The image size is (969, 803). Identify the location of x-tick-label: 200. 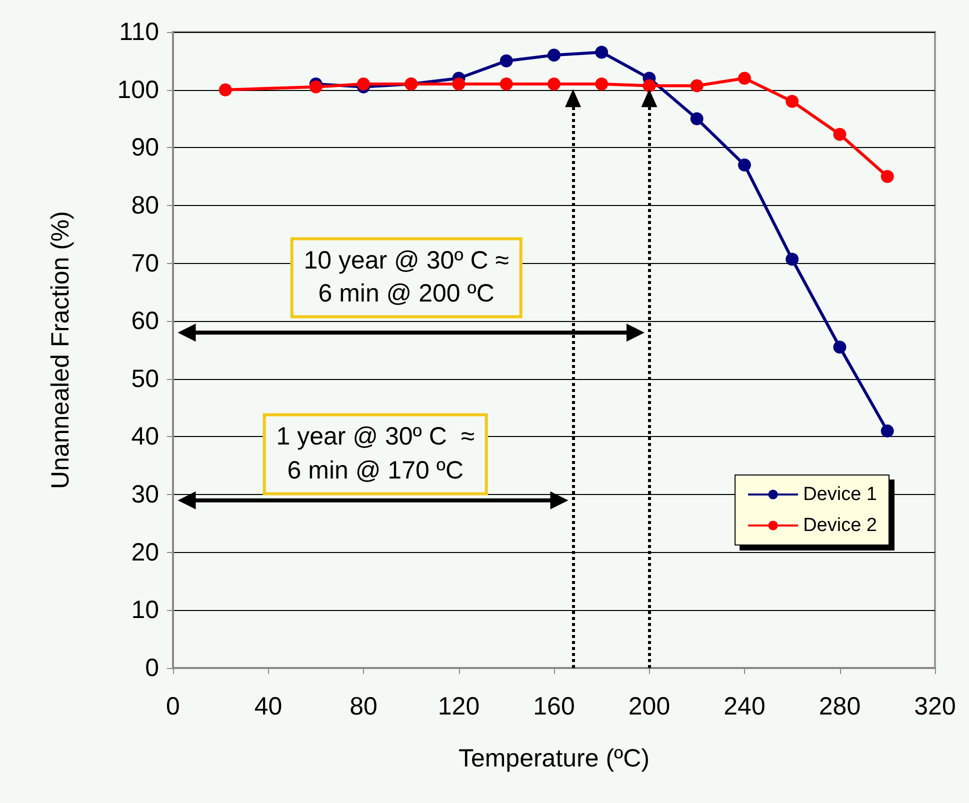
(649, 706).